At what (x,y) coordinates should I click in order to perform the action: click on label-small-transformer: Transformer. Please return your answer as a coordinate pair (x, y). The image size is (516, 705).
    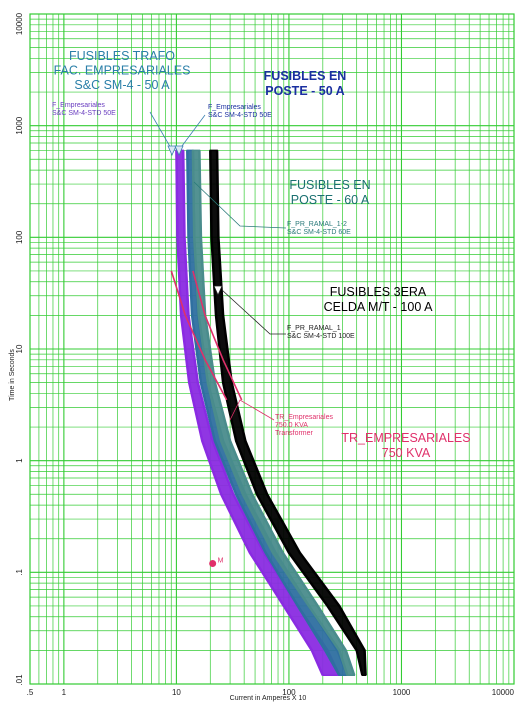
    Looking at the image, I should click on (294, 433).